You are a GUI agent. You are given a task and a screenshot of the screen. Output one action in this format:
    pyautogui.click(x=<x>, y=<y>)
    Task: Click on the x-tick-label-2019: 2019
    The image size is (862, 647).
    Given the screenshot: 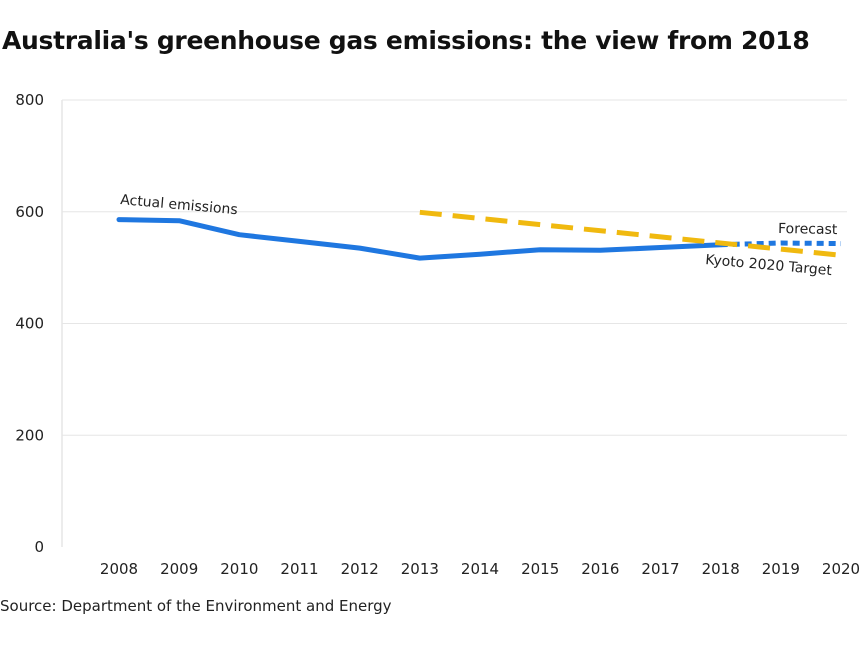 What is the action you would take?
    pyautogui.click(x=781, y=569)
    